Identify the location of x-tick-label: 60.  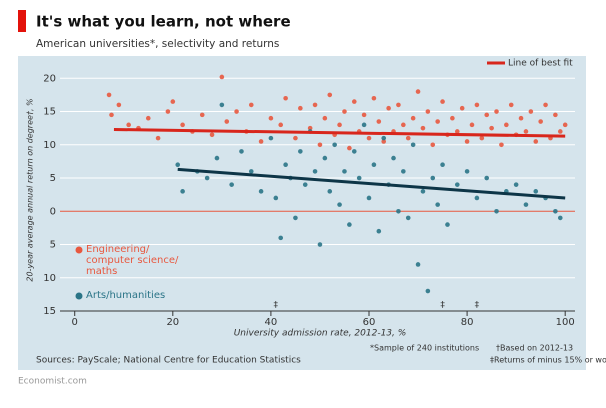
(369, 322).